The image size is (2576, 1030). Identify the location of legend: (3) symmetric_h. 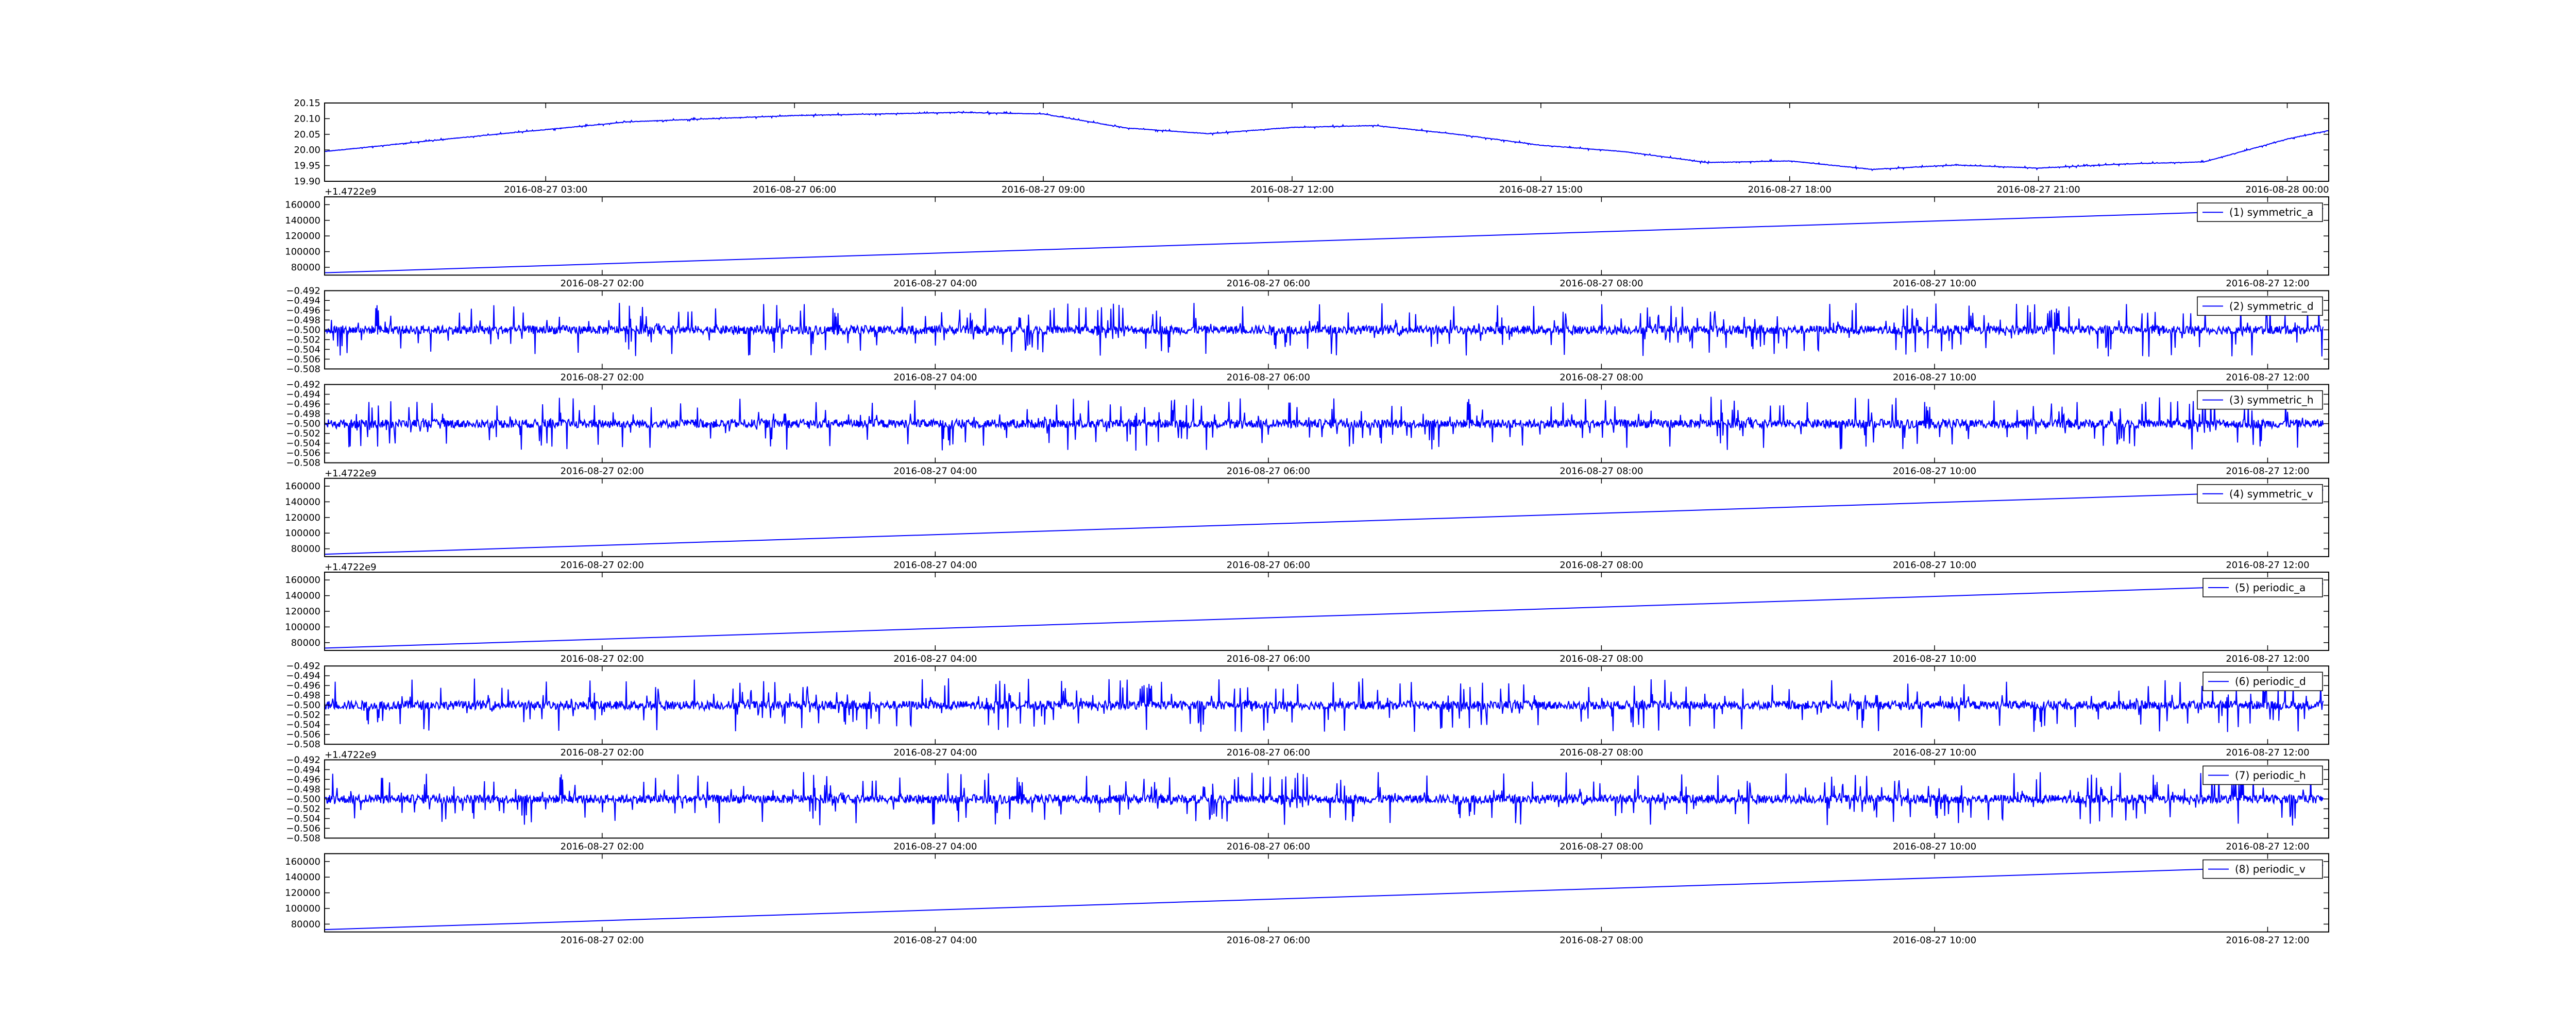
(2260, 400).